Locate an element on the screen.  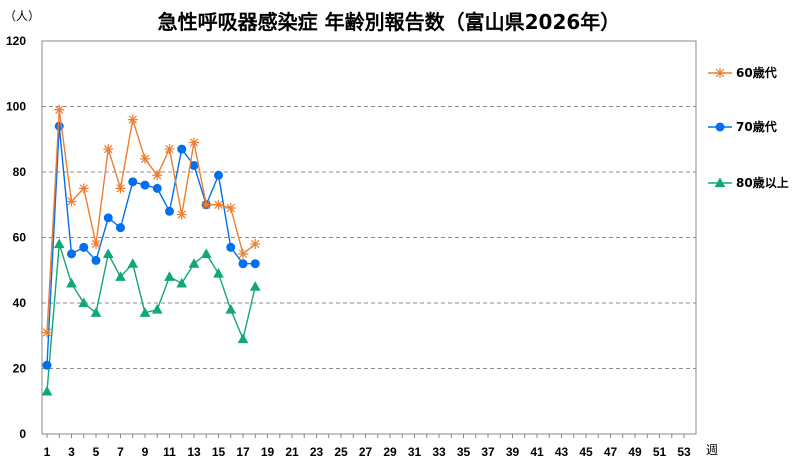
x-tick-label: 41 is located at coordinates (537, 452).